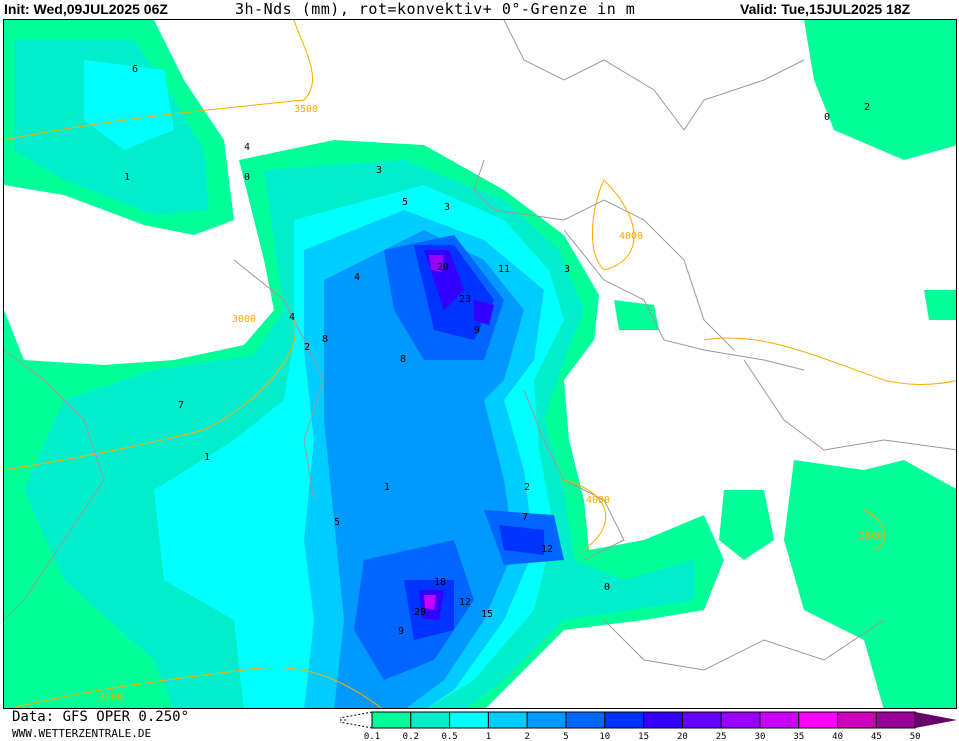 The image size is (959, 741). What do you see at coordinates (411, 736) in the screenshot?
I see `legend-label: 0.2` at bounding box center [411, 736].